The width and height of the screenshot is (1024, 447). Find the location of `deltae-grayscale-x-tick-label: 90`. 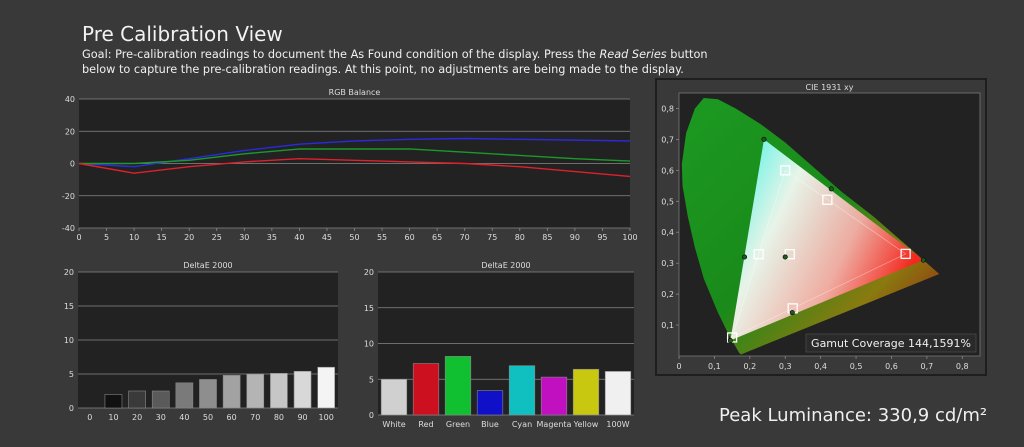

deltae-grayscale-x-tick-label: 90 is located at coordinates (302, 417).